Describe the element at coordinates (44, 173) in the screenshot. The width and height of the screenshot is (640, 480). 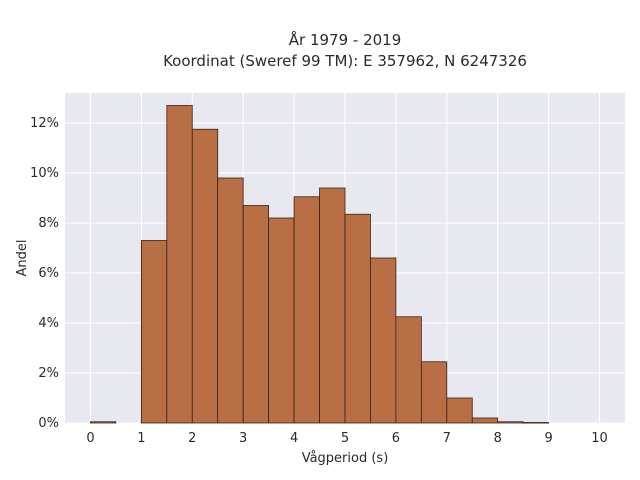
I see `y-tick-label: 10%` at that location.